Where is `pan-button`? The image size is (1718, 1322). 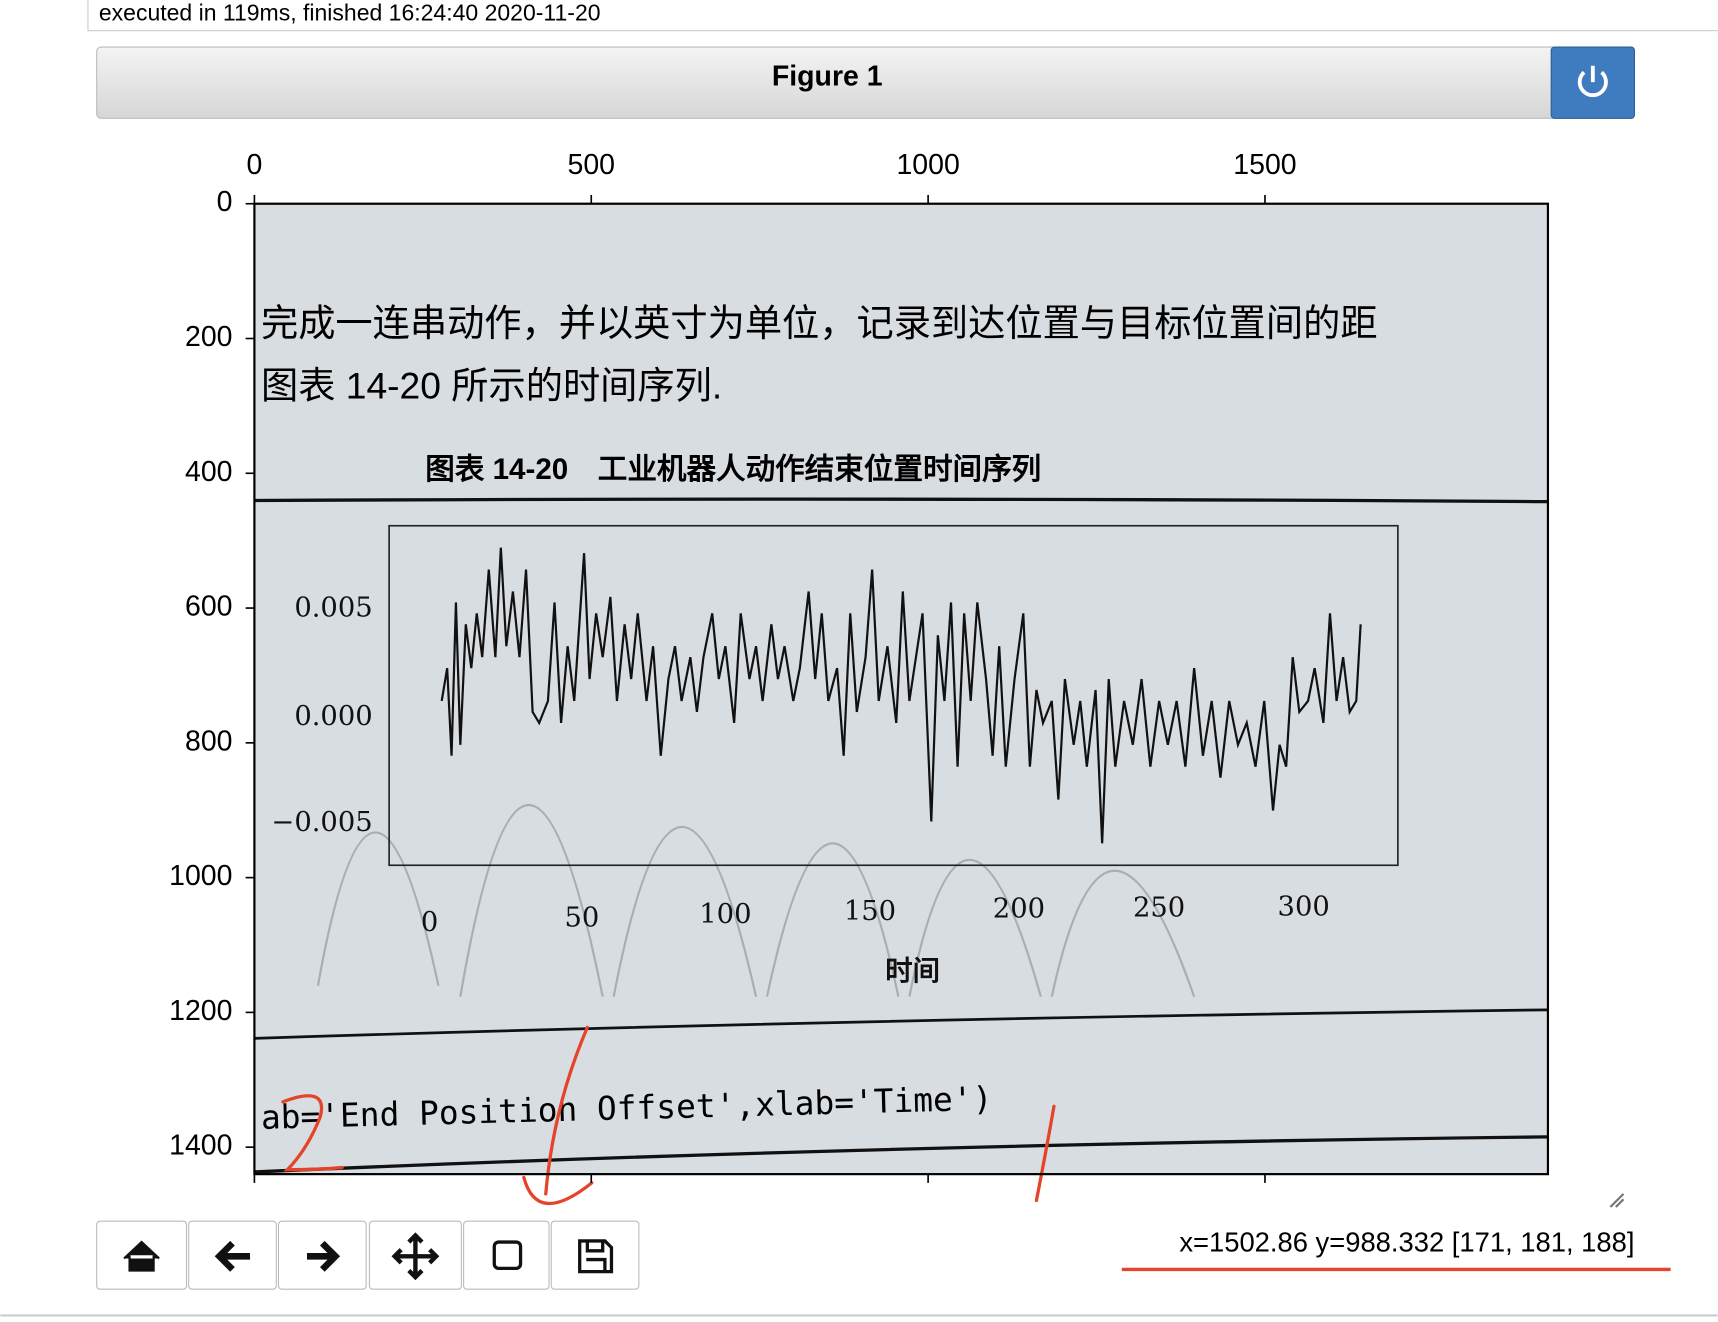
pan-button is located at coordinates (415, 1255).